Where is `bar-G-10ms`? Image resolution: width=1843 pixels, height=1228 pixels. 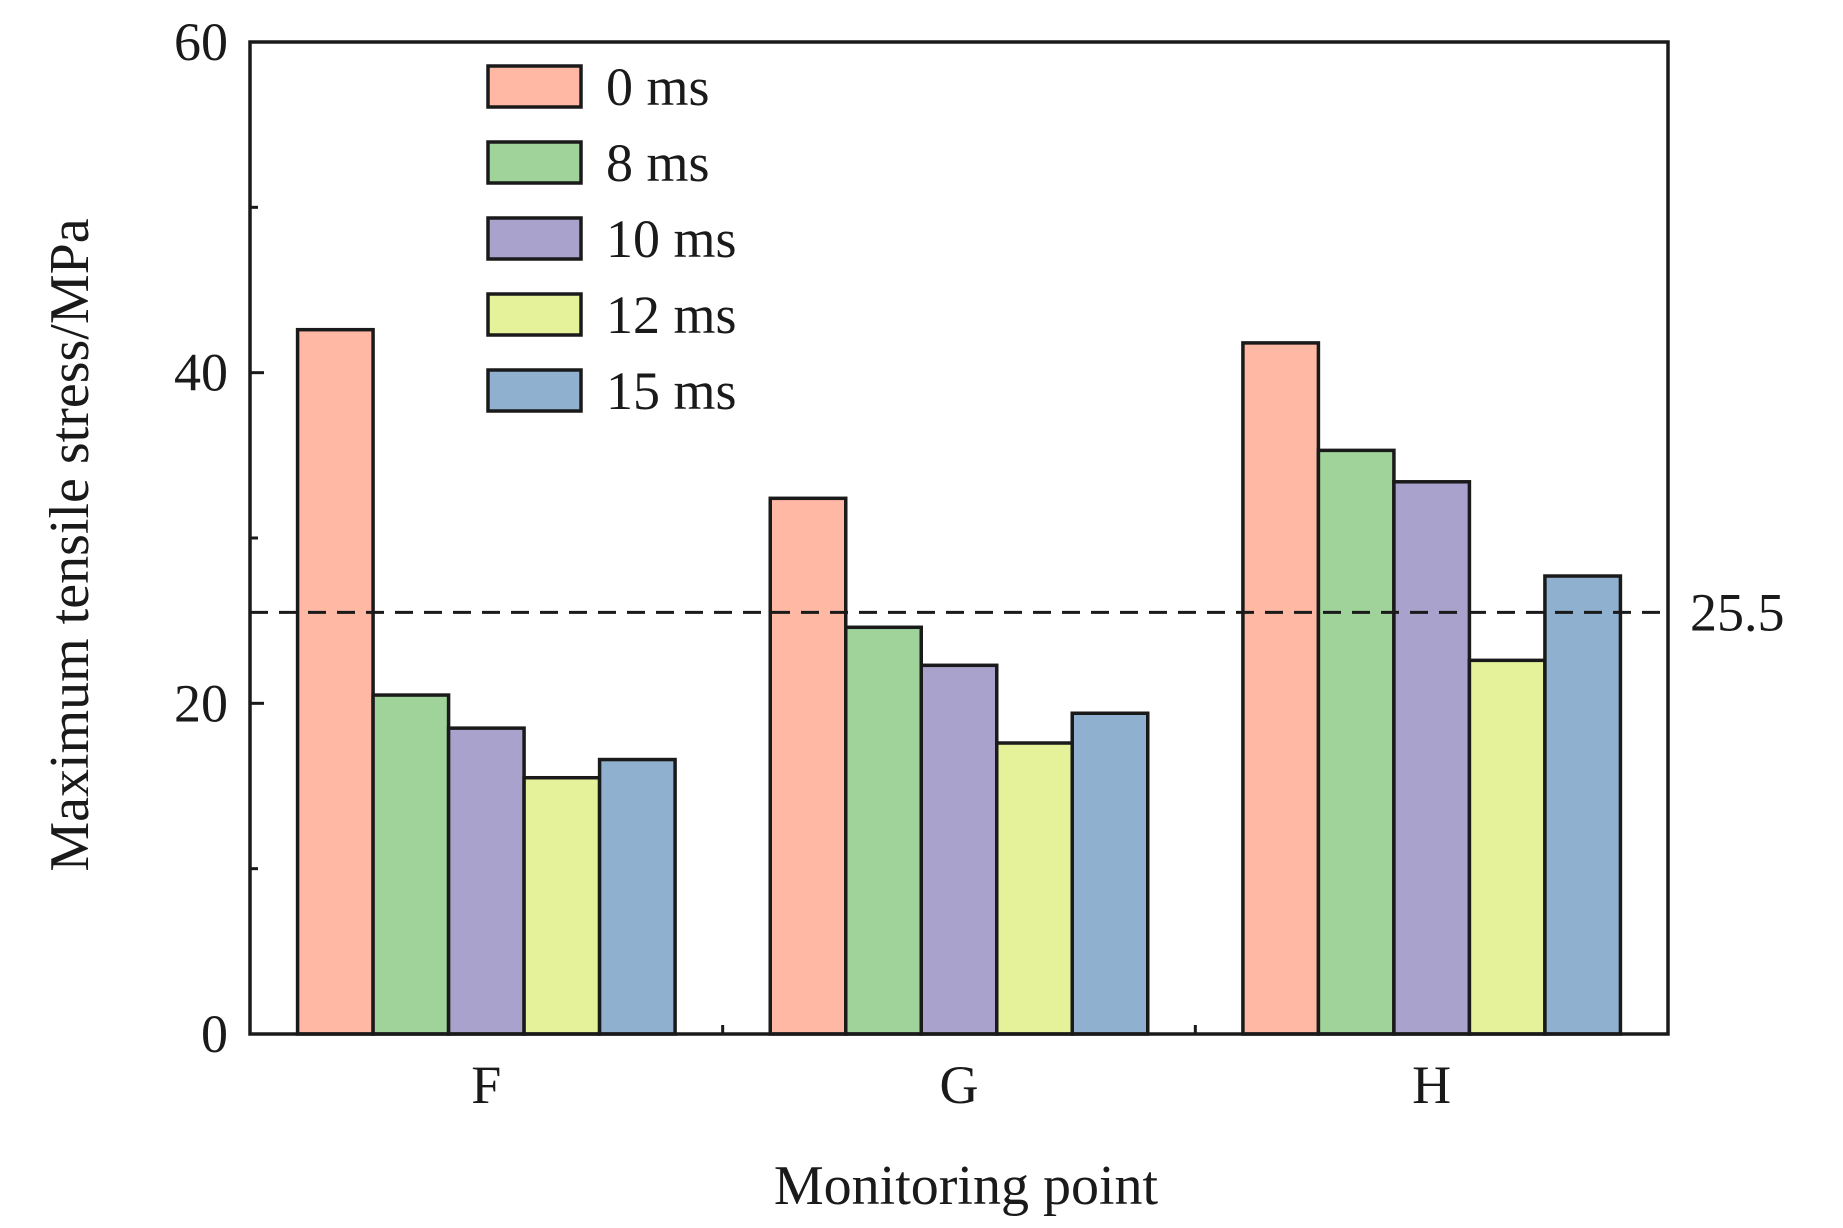
bar-G-10ms is located at coordinates (959, 849).